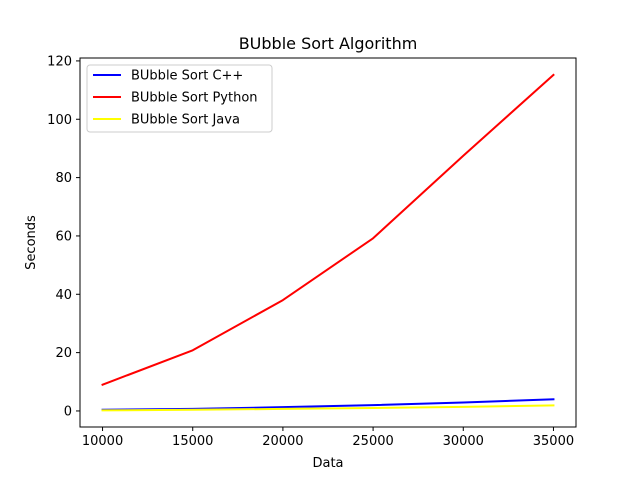 Image resolution: width=640 pixels, height=480 pixels. Describe the element at coordinates (31, 242) in the screenshot. I see `y-axis-label: Seconds` at that location.